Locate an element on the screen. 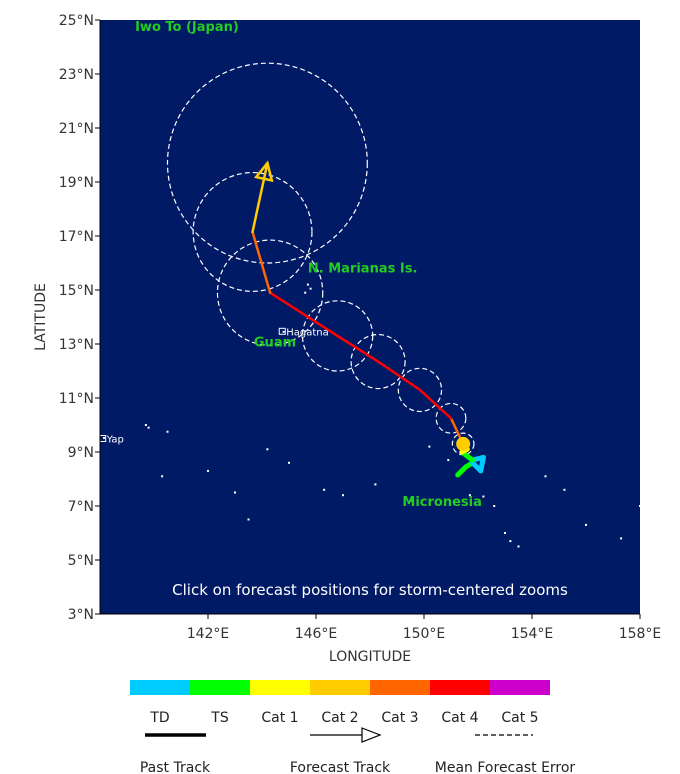 Image resolution: width=680 pixels, height=774 pixels. region-label: Iwo To (Japan) is located at coordinates (187, 27).